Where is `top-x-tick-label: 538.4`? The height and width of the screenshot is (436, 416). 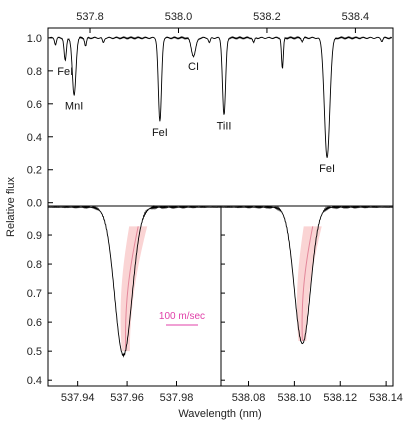
top-x-tick-label: 538.4 is located at coordinates (356, 17).